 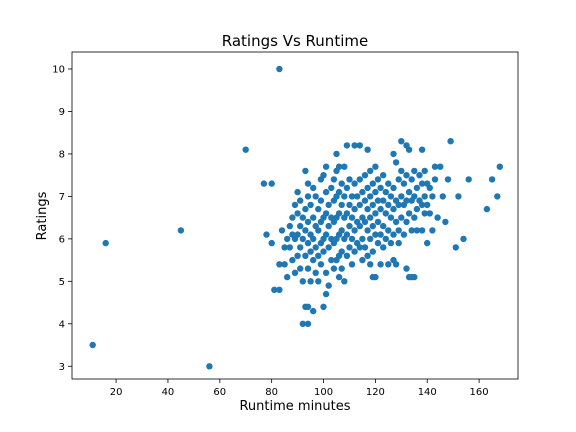 What do you see at coordinates (62, 282) in the screenshot?
I see `y-tick-label: 5` at bounding box center [62, 282].